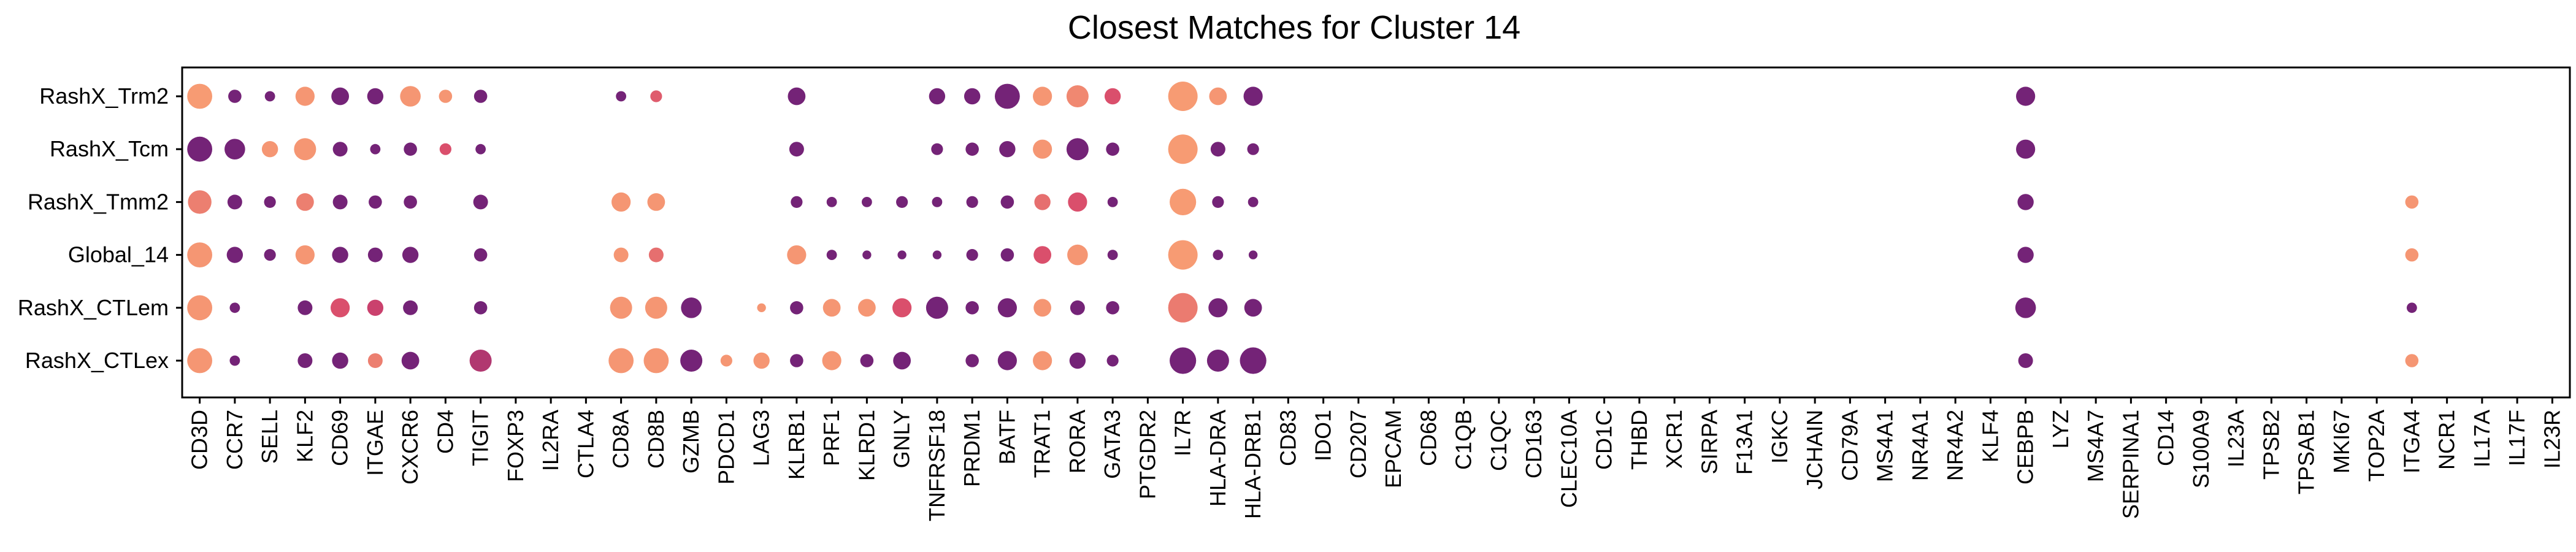  Describe the element at coordinates (971, 448) in the screenshot. I see `x-tick-label: PRDM1` at that location.